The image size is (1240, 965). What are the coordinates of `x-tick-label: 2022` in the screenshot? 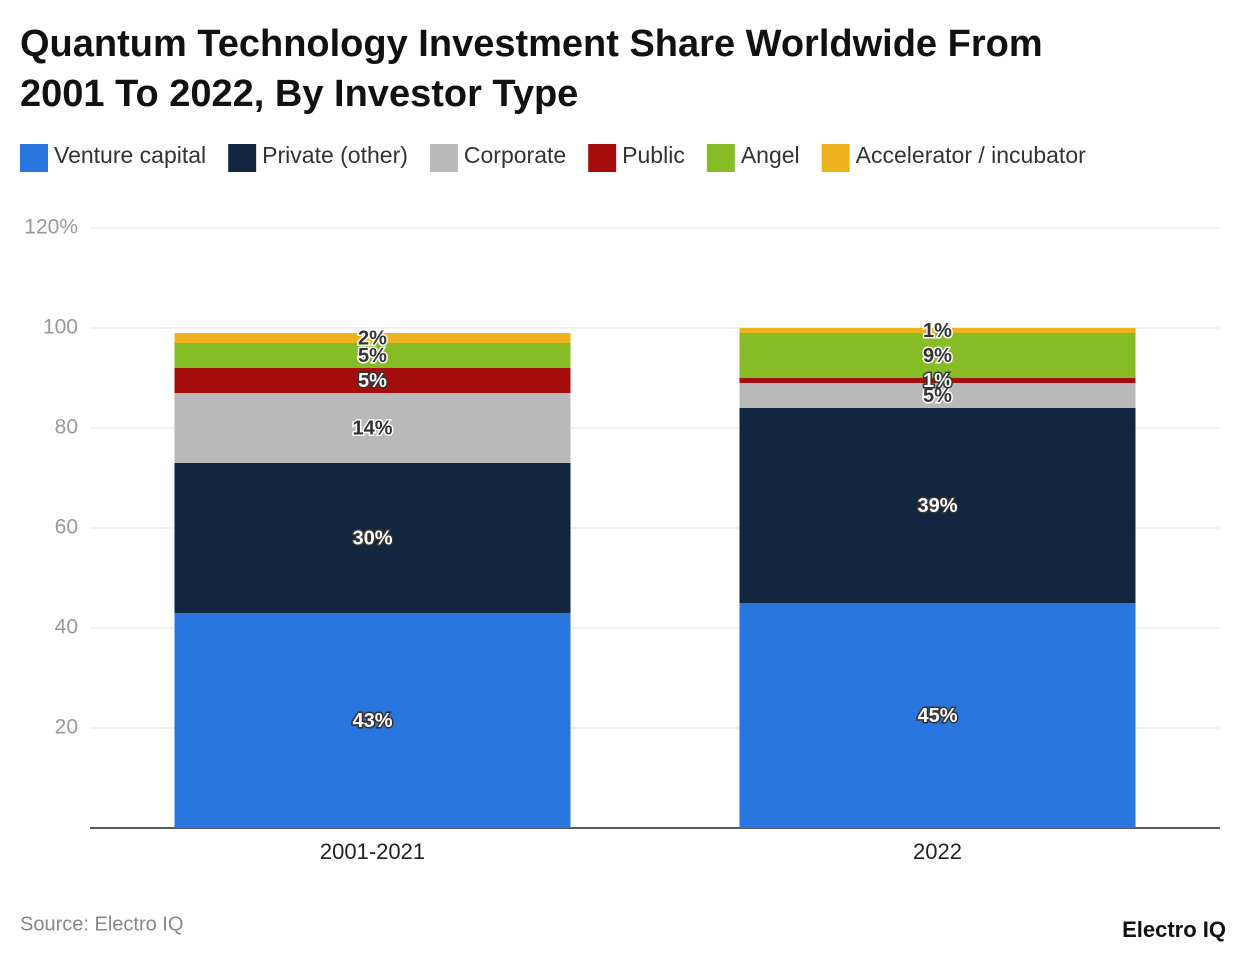 It's located at (937, 851).